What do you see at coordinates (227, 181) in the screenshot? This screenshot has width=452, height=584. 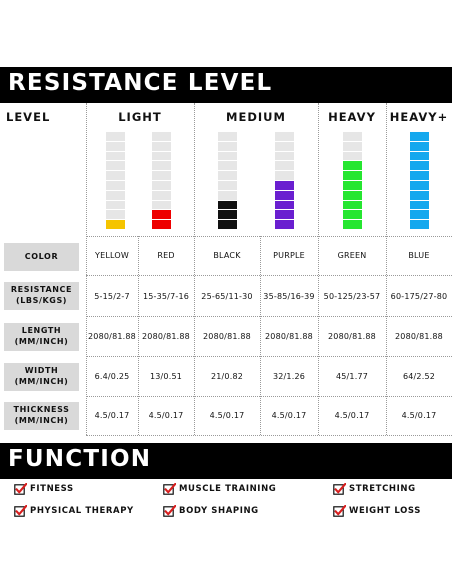 I see `bar-black` at bounding box center [227, 181].